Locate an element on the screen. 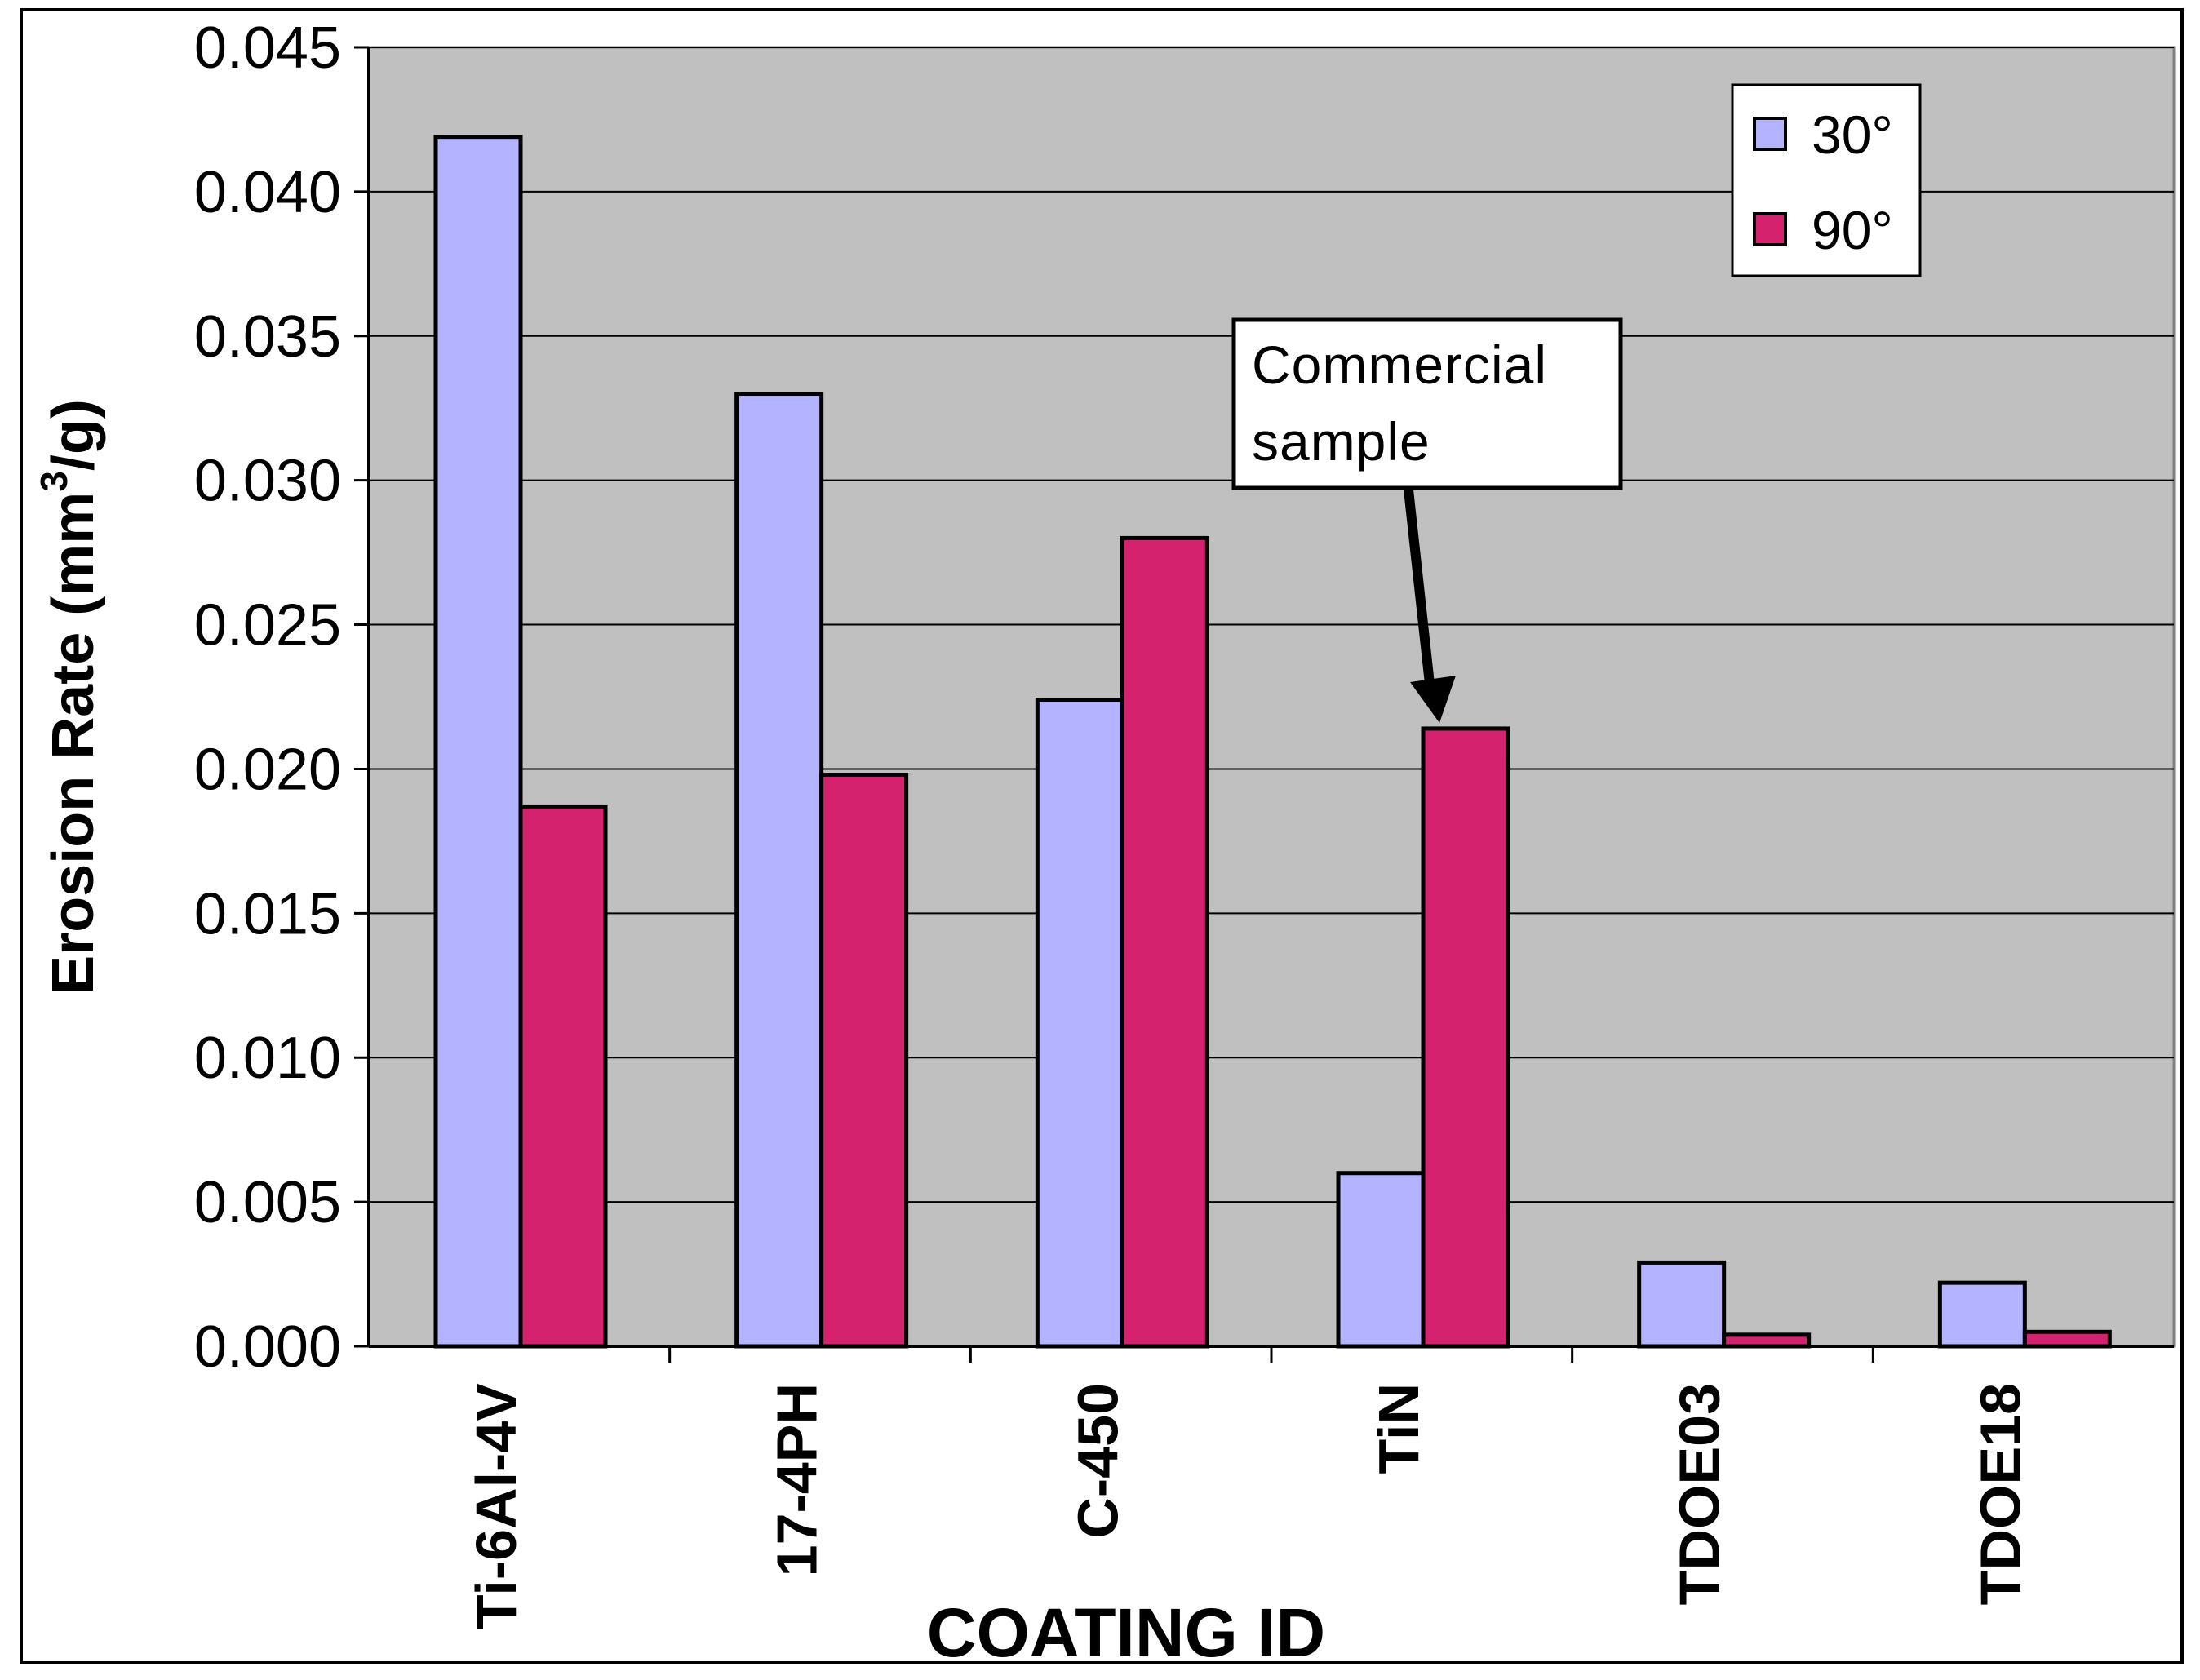 This screenshot has width=2200, height=1680. bar-17-4PH-30° is located at coordinates (779, 871).